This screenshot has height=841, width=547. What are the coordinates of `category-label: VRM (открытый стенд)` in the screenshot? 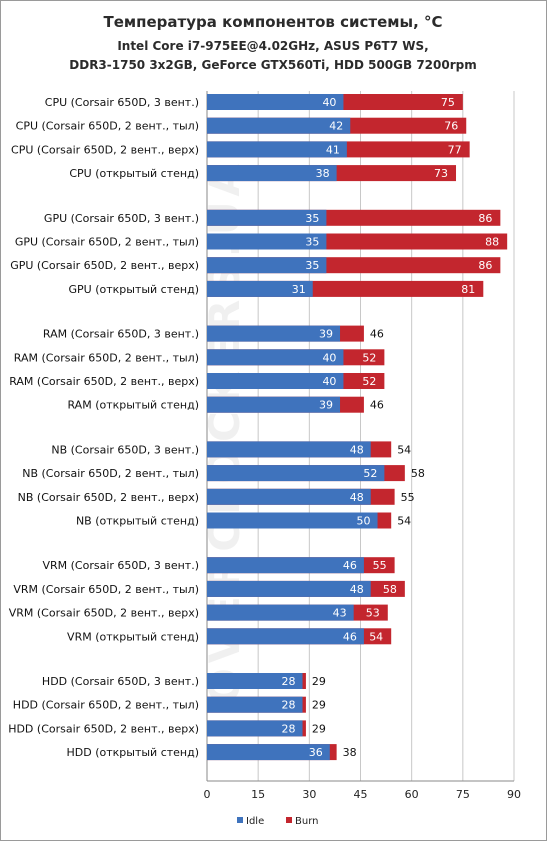 It's located at (133, 636).